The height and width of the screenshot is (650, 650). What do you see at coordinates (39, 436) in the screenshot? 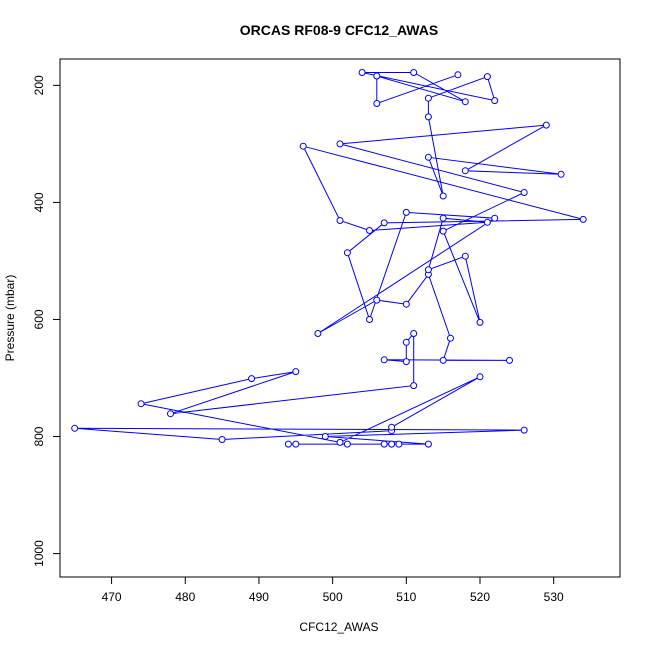
I see `y-tick-label: 800` at bounding box center [39, 436].